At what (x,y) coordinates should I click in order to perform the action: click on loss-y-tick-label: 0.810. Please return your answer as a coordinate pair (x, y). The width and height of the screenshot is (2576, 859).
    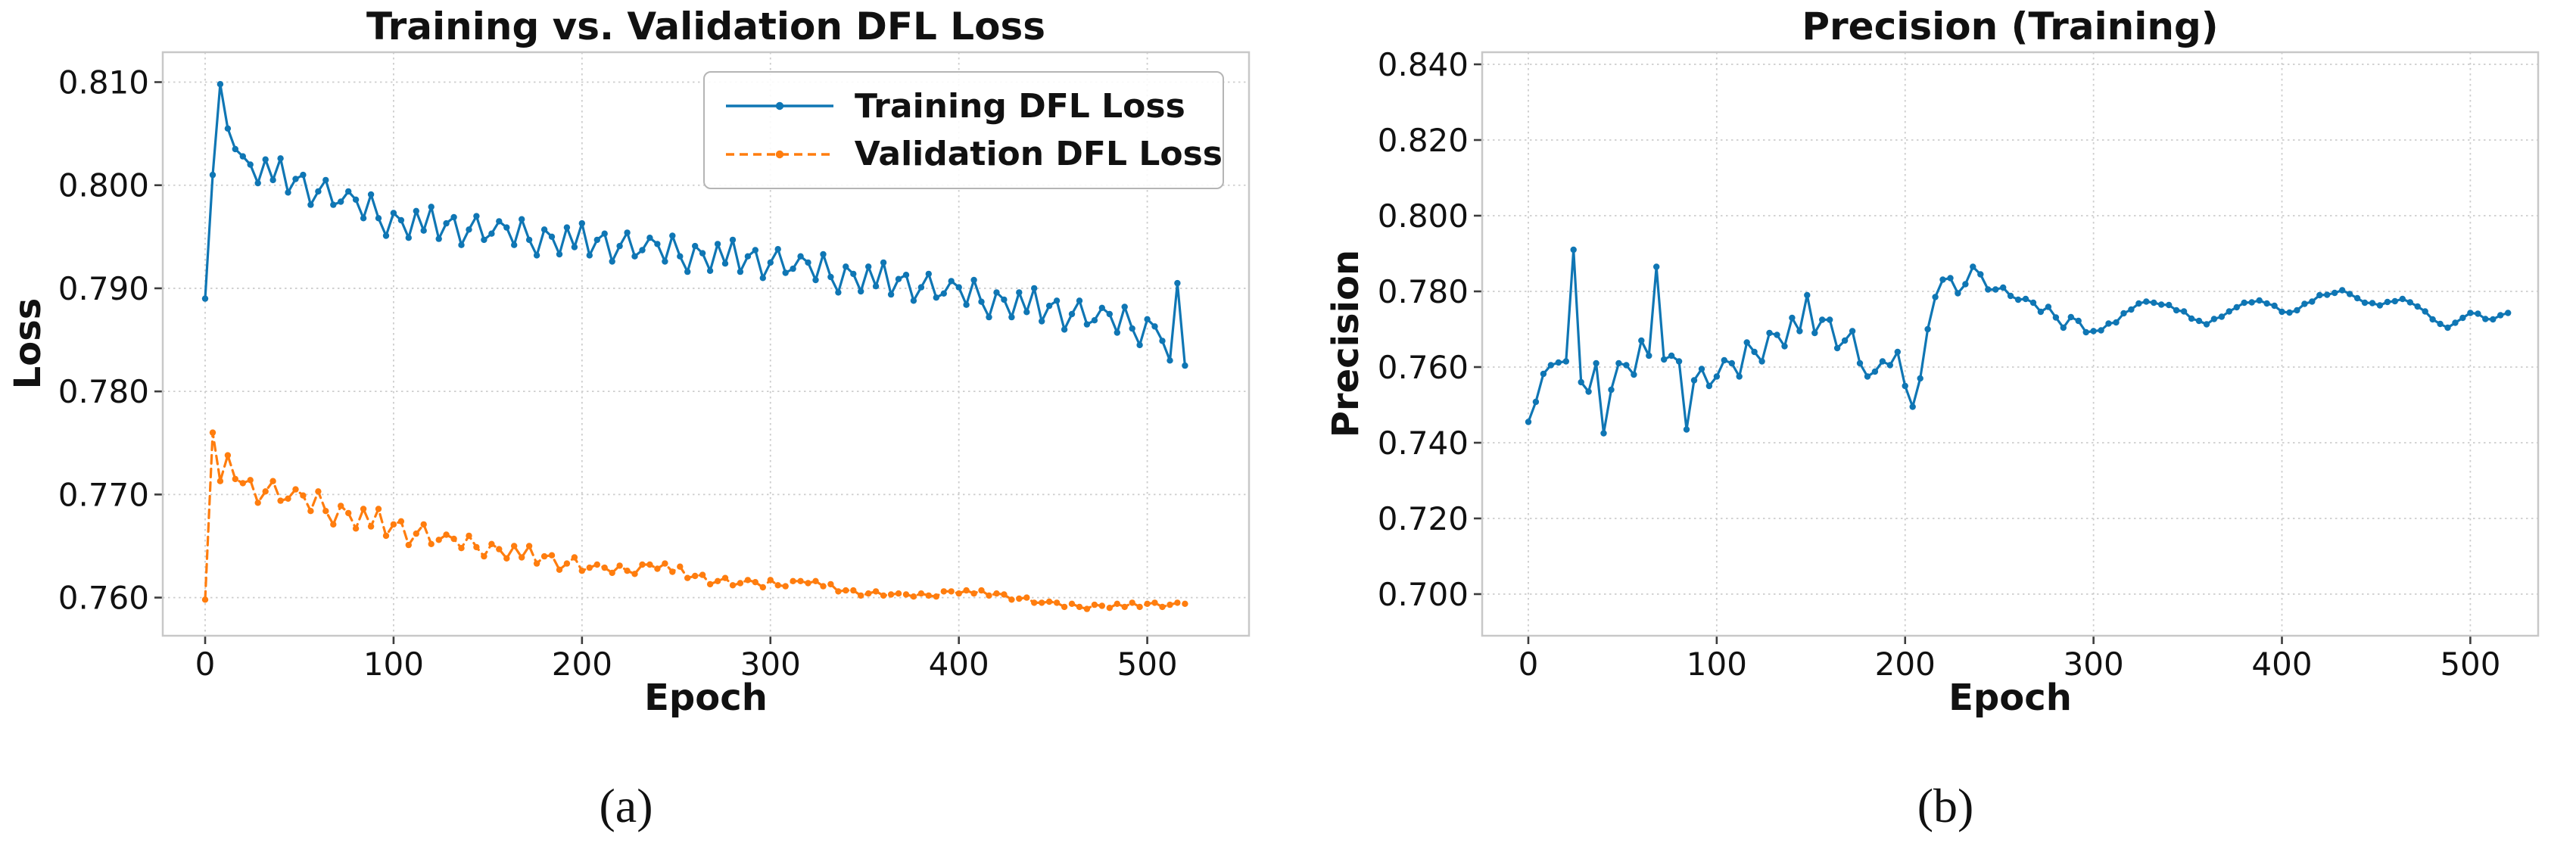
    Looking at the image, I should click on (103, 82).